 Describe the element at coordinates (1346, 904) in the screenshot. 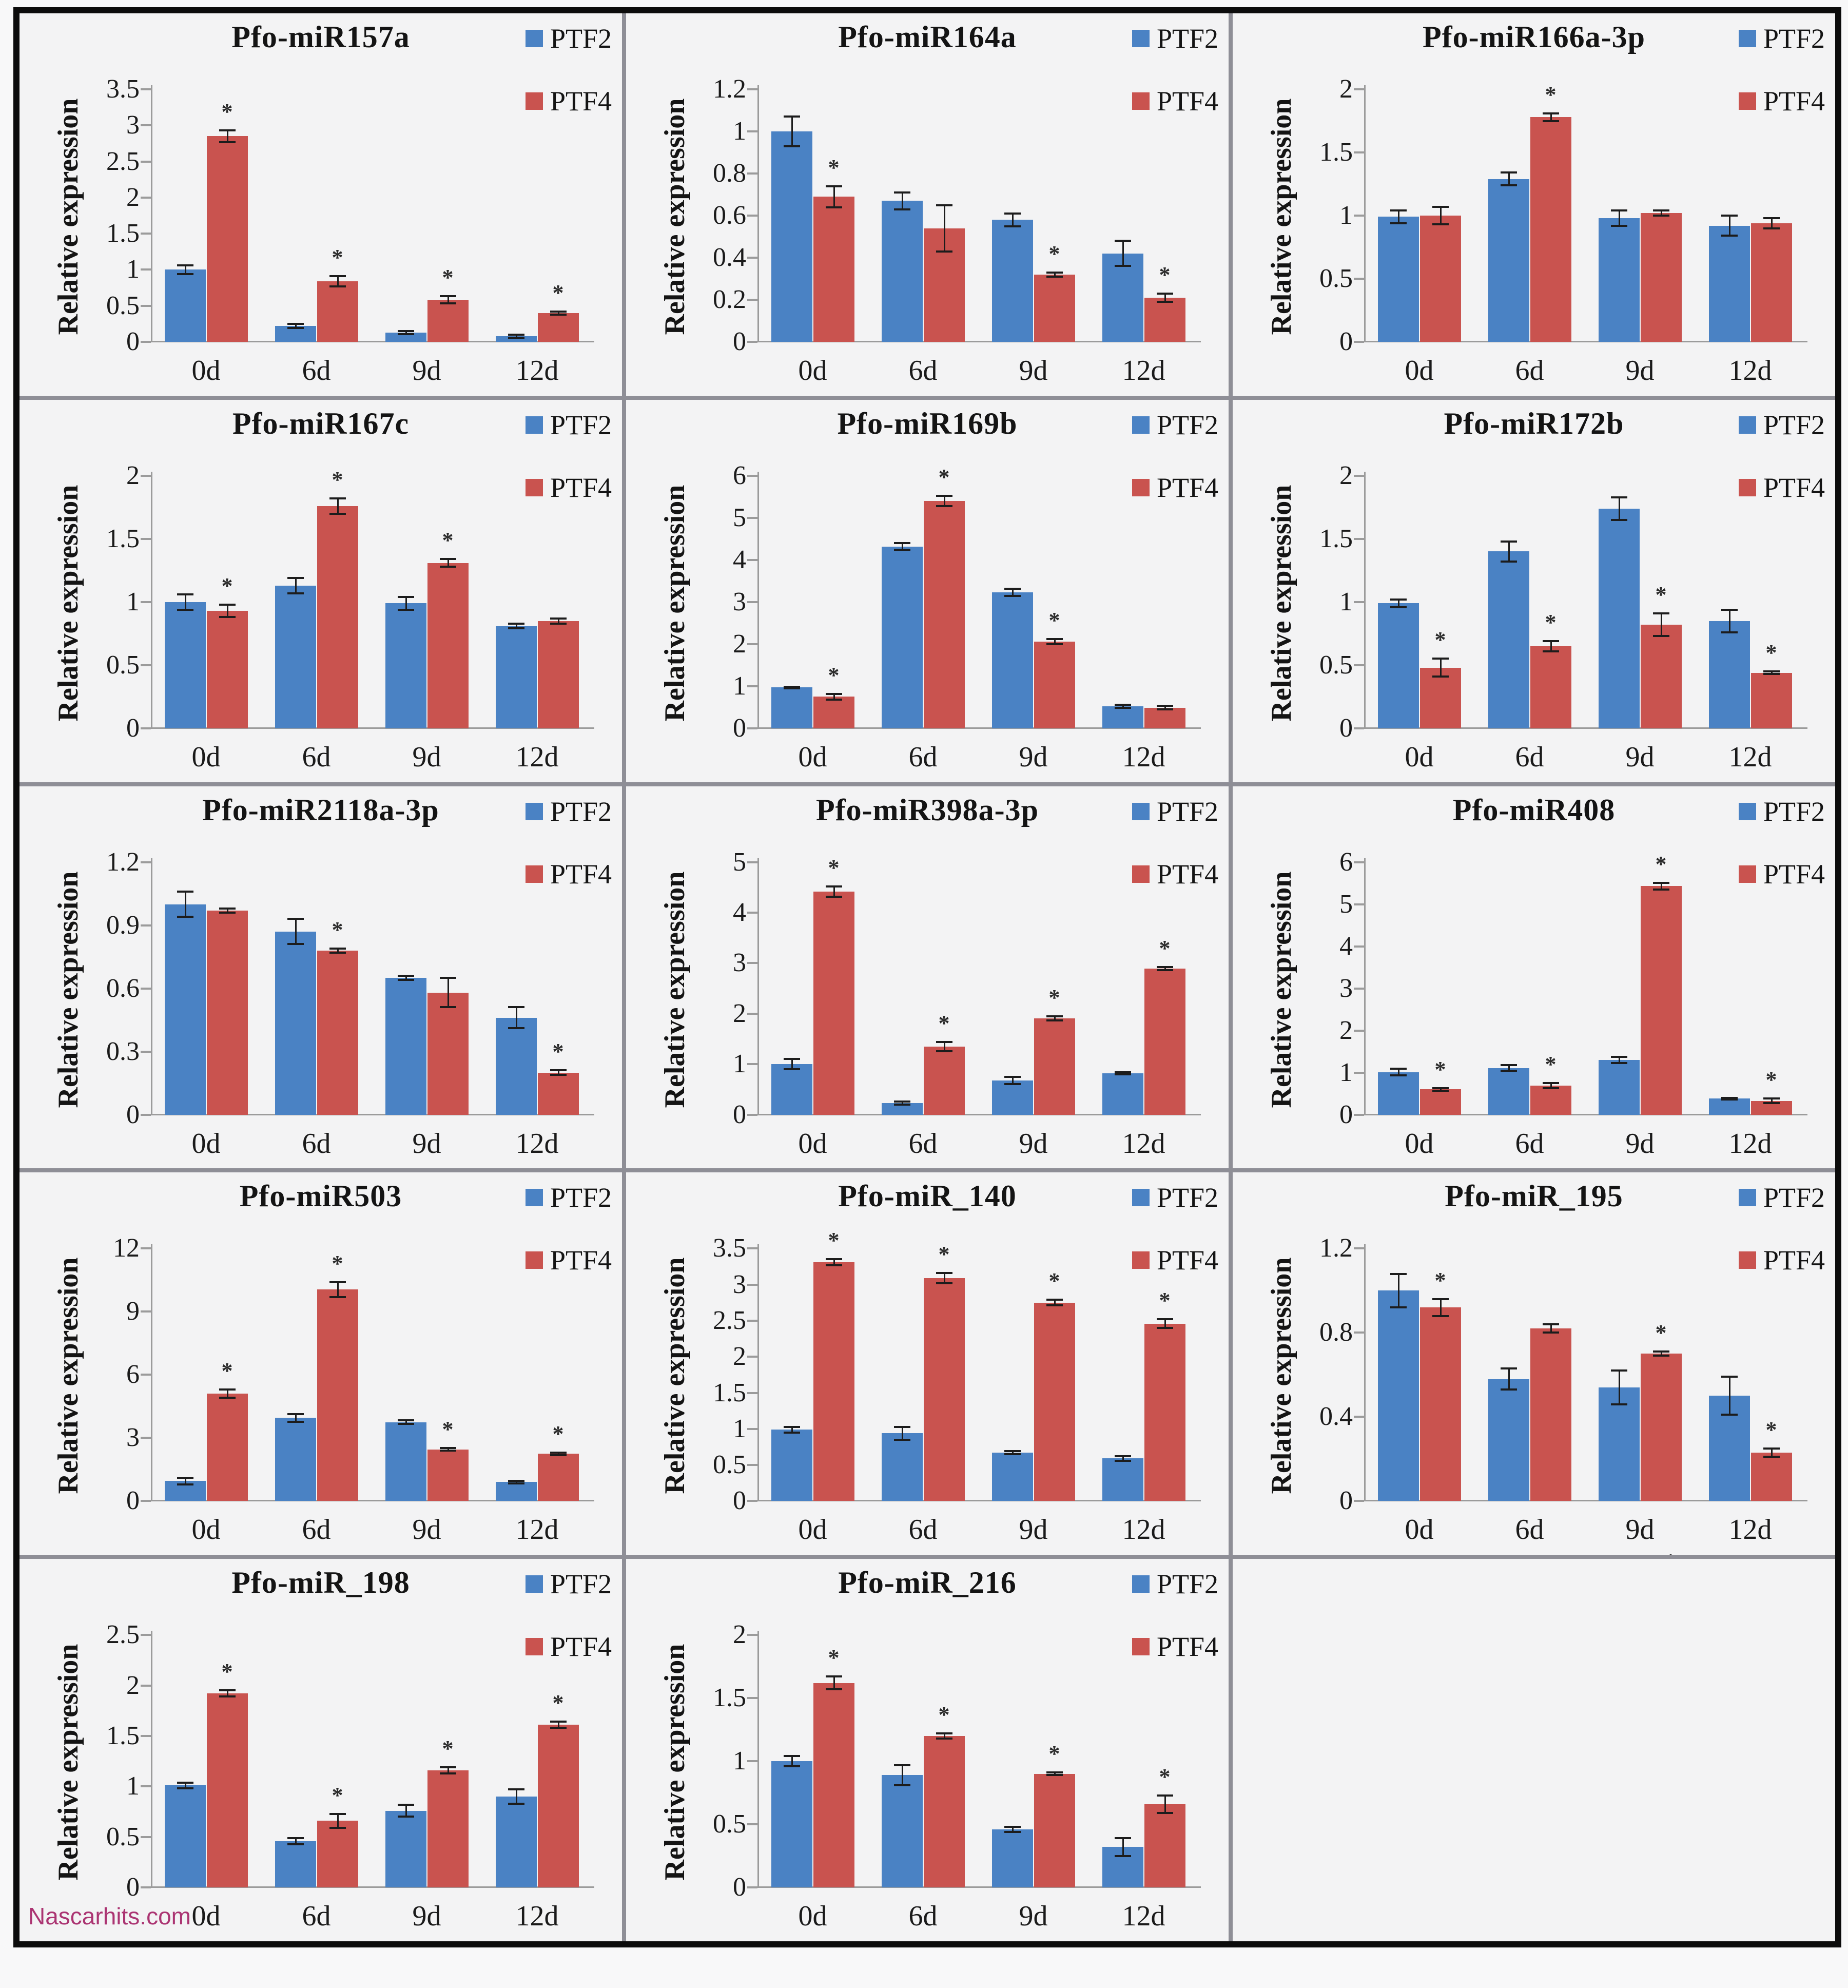

I see `y-tick-label: 5` at that location.